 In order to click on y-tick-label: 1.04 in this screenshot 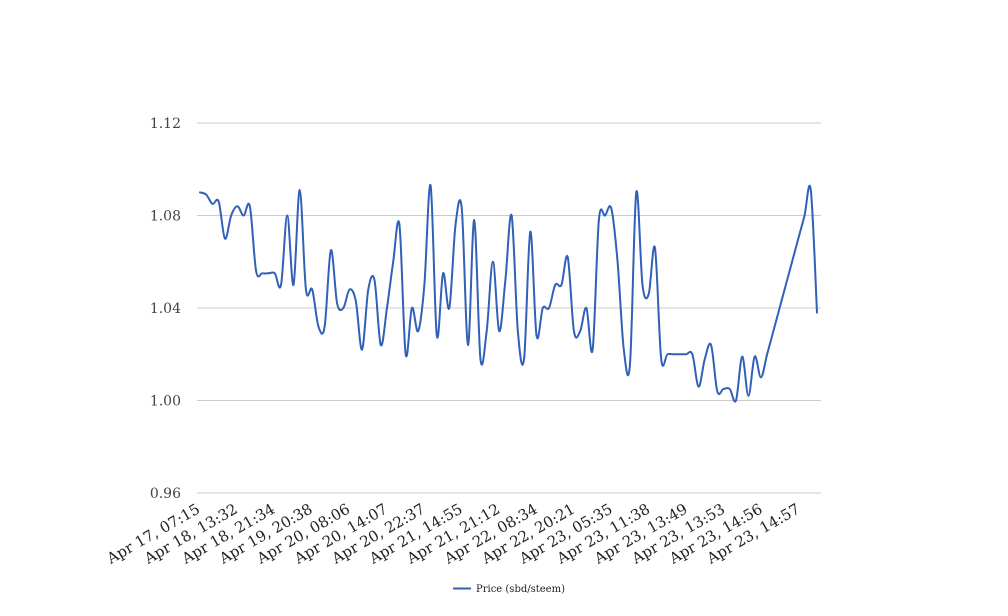, I will do `click(165, 309)`.